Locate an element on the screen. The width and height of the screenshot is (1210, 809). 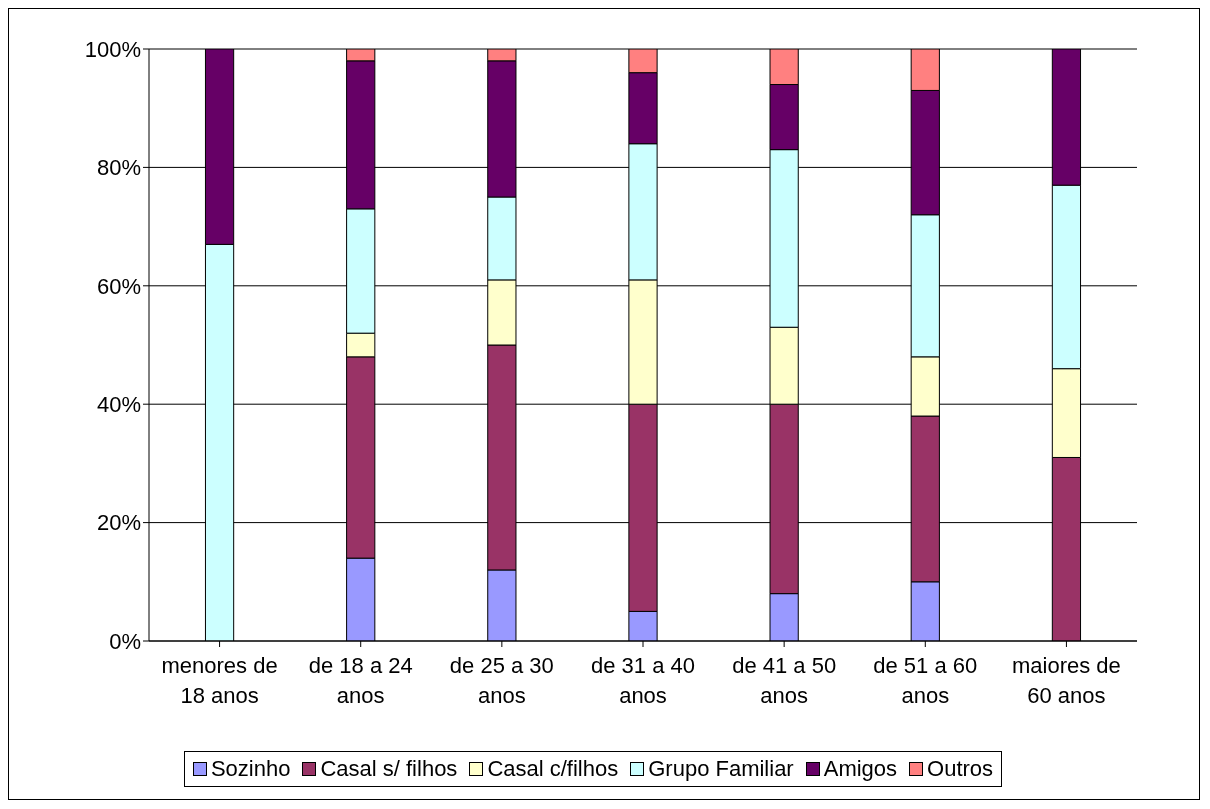
x-tick-label: de 25 a 30 anos is located at coordinates (501, 680).